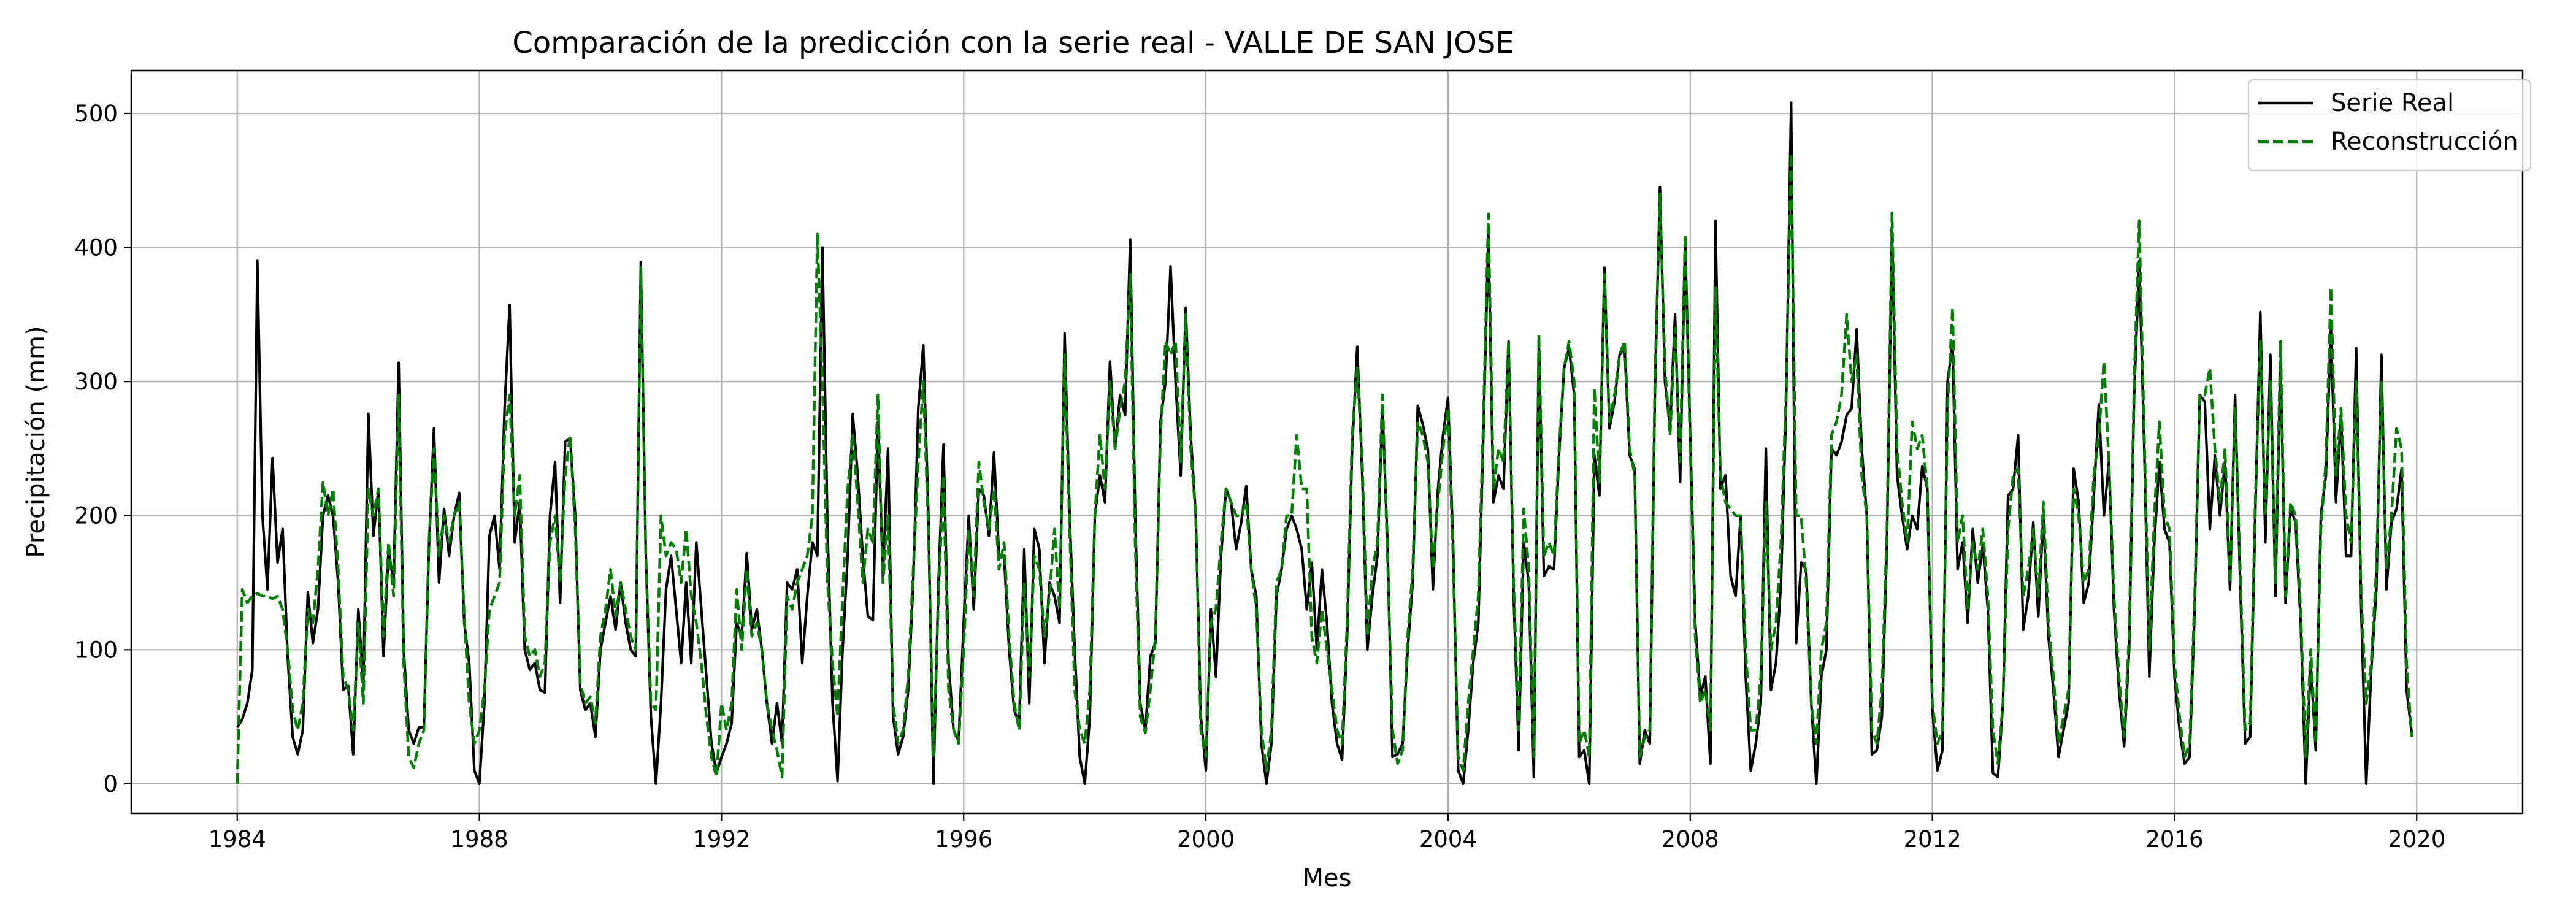 The height and width of the screenshot is (920, 2576). I want to click on x-tick-label: 2020, so click(2416, 839).